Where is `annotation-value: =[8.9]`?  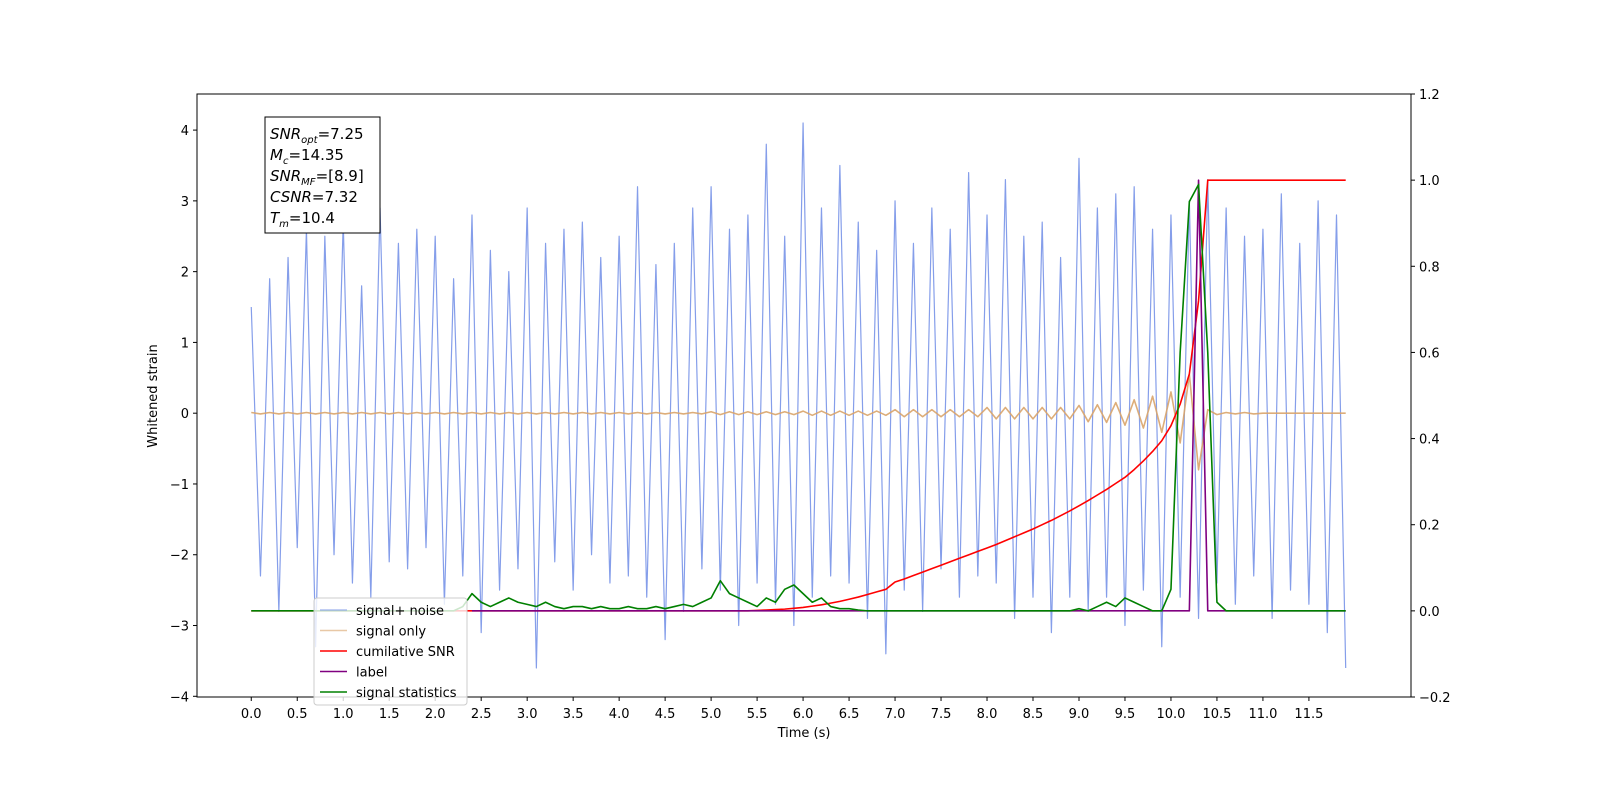 annotation-value: =[8.9] is located at coordinates (340, 176).